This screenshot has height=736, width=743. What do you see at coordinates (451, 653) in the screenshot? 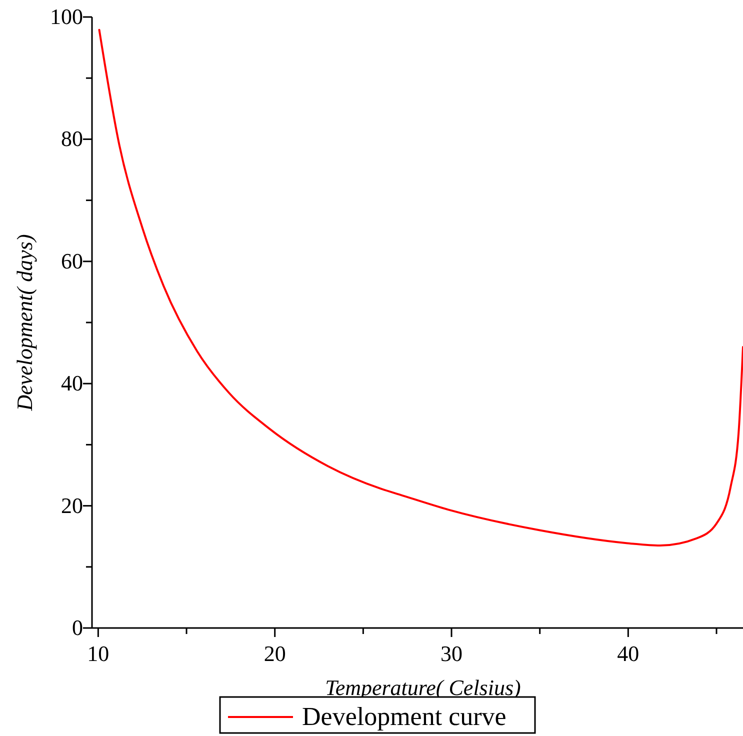
I see `x-tick-label: 30` at bounding box center [451, 653].